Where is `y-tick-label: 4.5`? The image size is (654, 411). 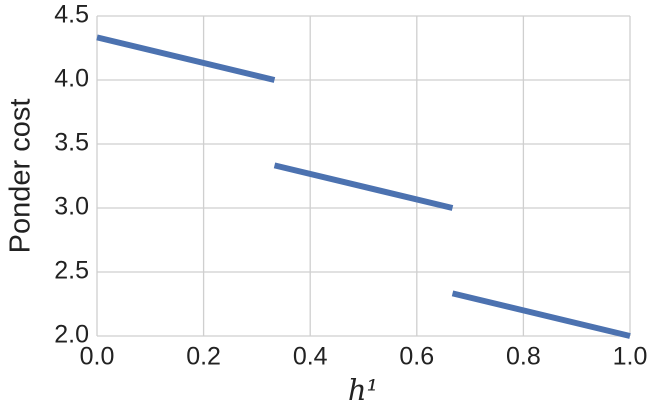
y-tick-label: 4.5 is located at coordinates (71, 15).